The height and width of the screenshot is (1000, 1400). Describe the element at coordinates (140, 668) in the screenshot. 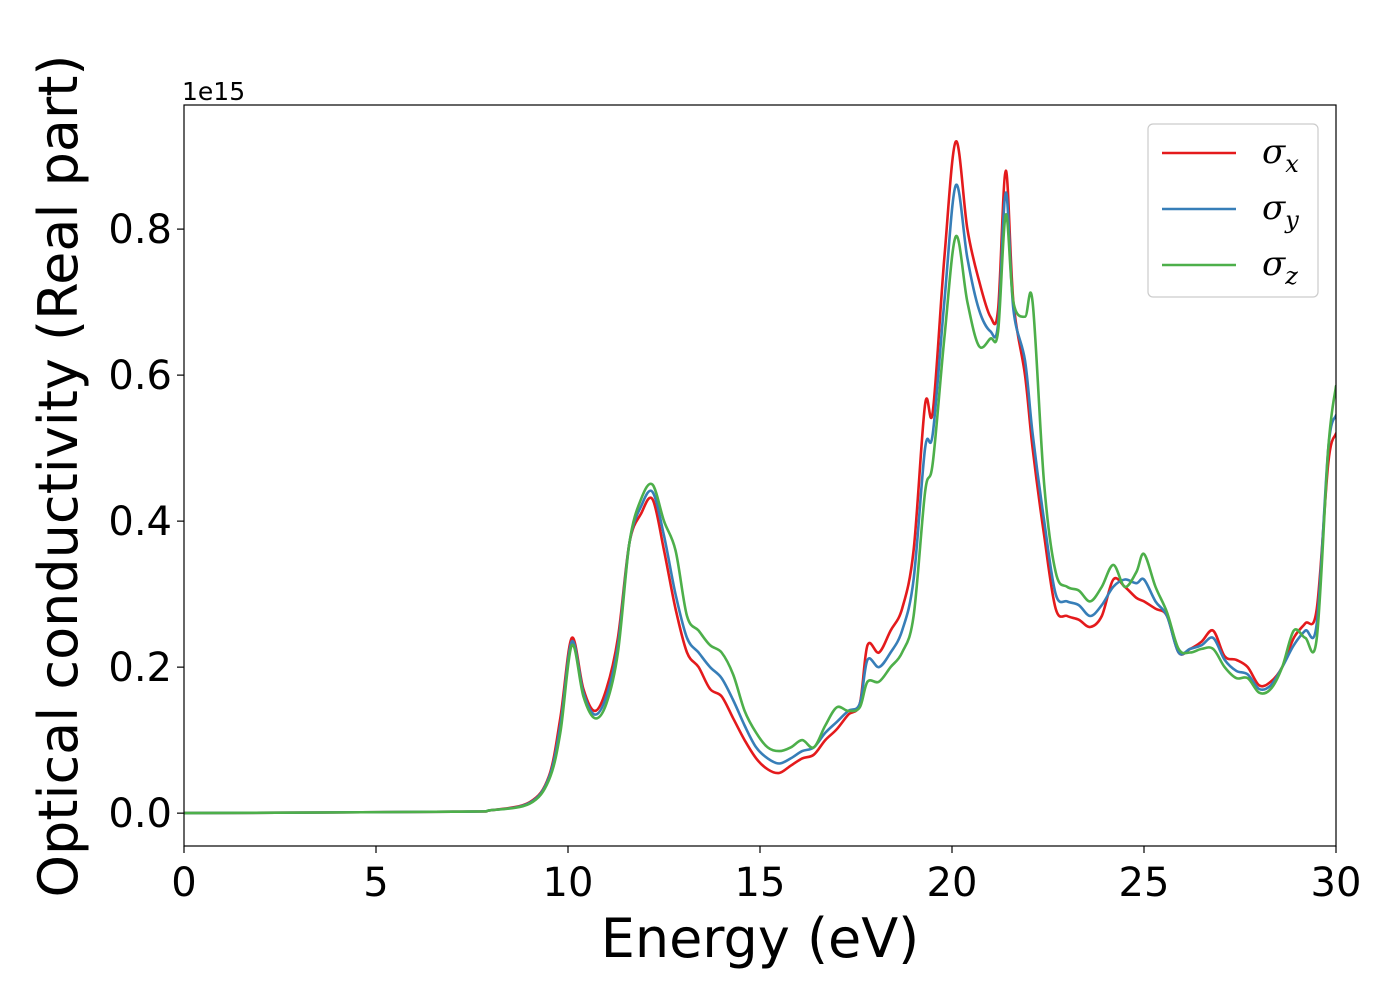

I see `y-tick-label: 0.2` at that location.